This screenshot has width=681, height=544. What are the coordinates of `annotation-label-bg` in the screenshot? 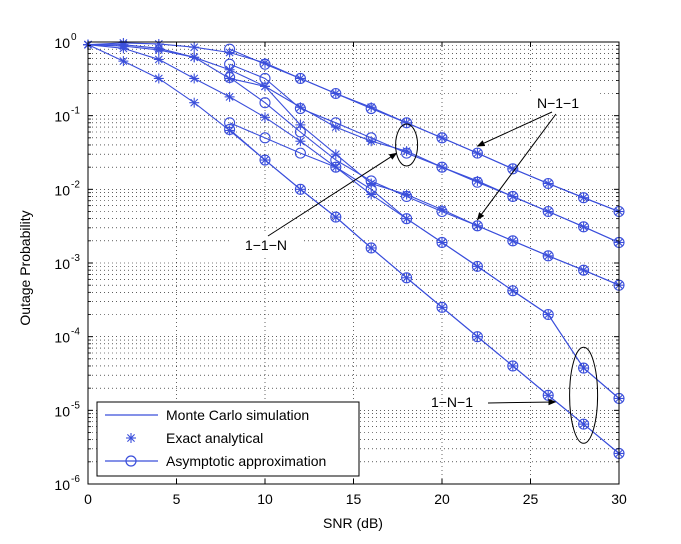 It's located at (266, 245).